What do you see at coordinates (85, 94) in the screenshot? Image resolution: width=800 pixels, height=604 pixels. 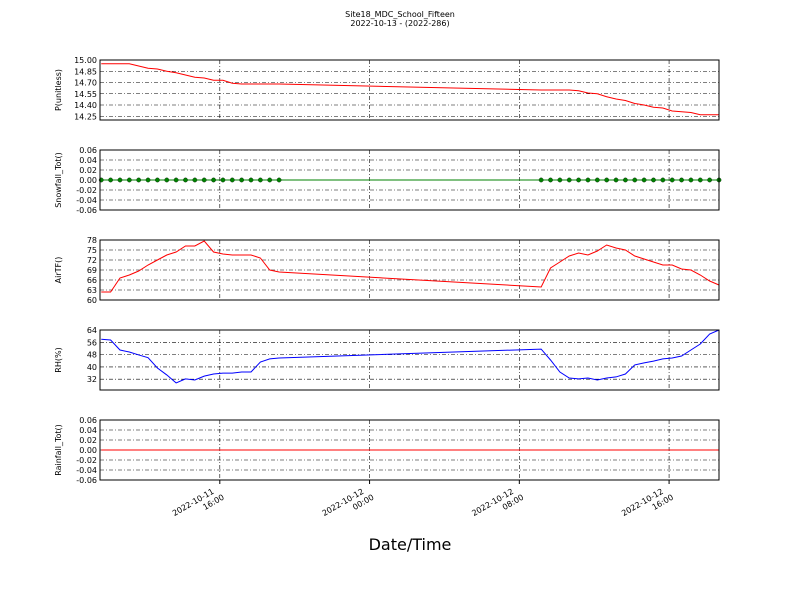 I see `y-tick-label: 14.55` at bounding box center [85, 94].